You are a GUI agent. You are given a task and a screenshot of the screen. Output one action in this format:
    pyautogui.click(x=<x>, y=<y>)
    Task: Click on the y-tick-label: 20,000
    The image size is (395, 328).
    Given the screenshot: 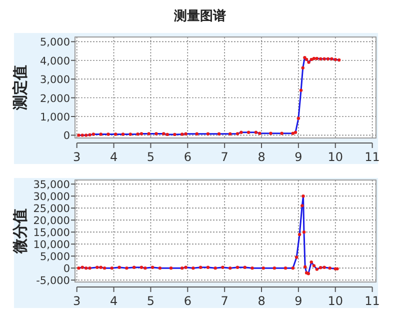 What is the action you would take?
    pyautogui.click(x=51, y=221)
    